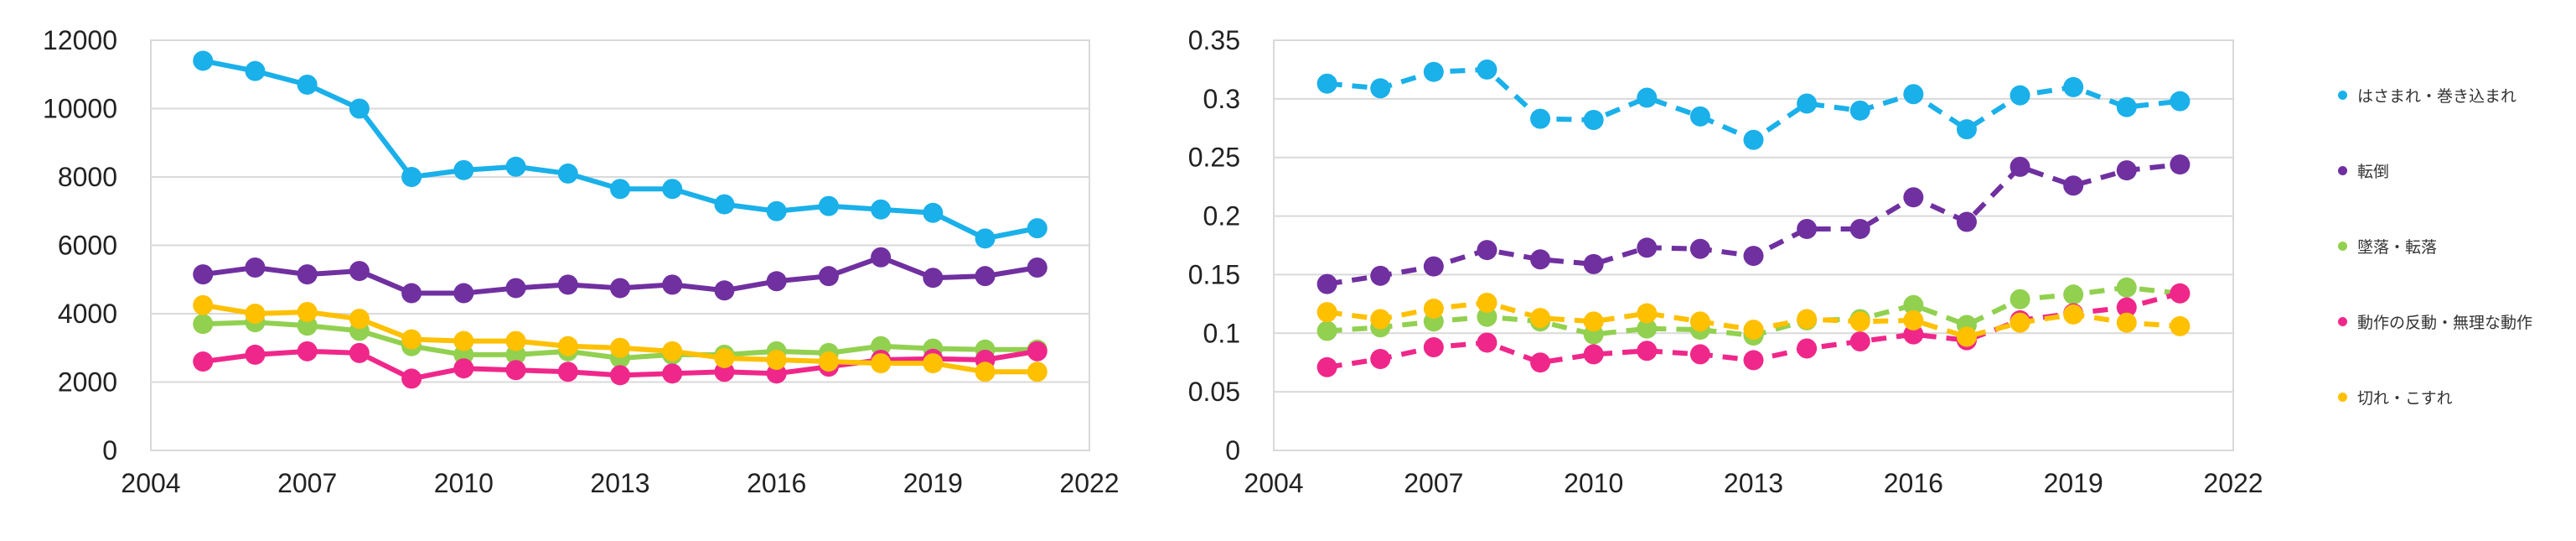 This screenshot has width=2576, height=541. I want to click on y-tick-label: 10000, so click(80, 109).